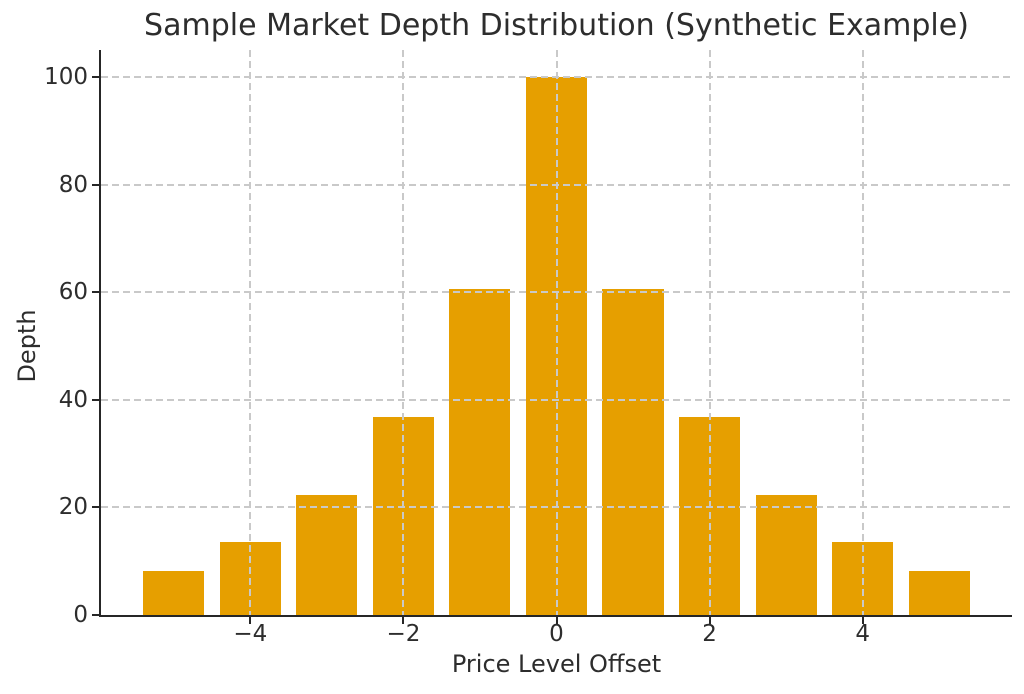  What do you see at coordinates (403, 634) in the screenshot?
I see `x-tick-label--2: −2` at bounding box center [403, 634].